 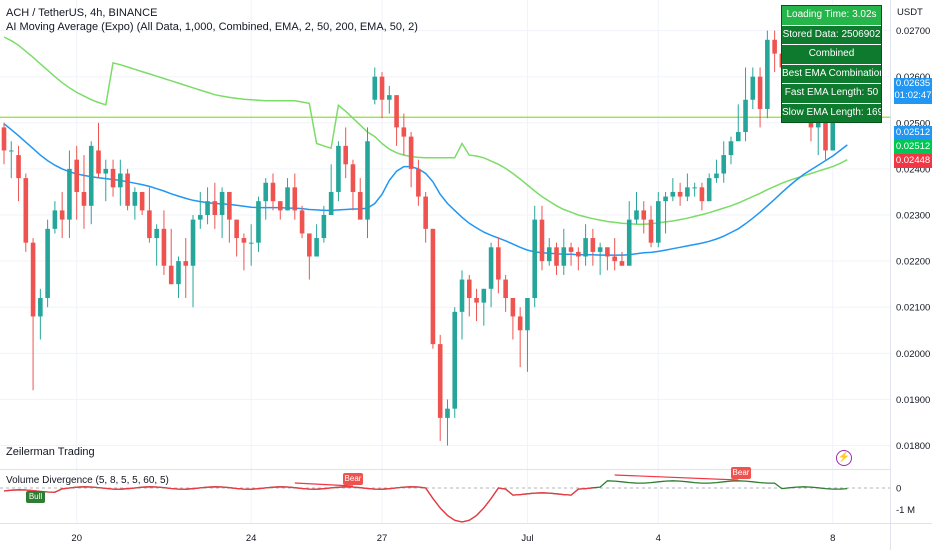 I want to click on lightning-icon: ⚡, so click(x=844, y=458).